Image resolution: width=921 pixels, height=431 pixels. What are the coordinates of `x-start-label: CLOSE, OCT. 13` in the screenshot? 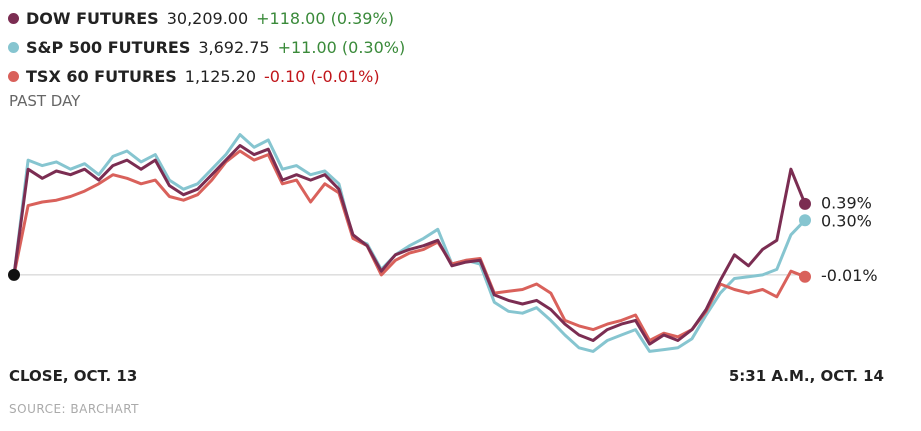 It's located at (73, 376).